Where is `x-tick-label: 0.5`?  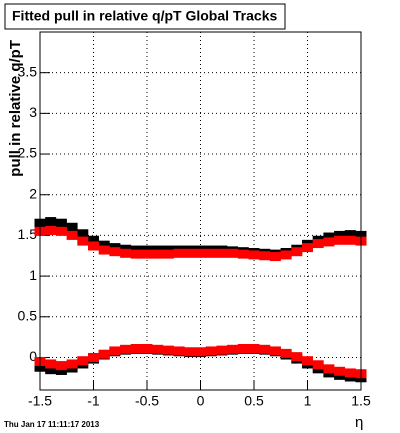 x-tick-label: 0.5 is located at coordinates (254, 401).